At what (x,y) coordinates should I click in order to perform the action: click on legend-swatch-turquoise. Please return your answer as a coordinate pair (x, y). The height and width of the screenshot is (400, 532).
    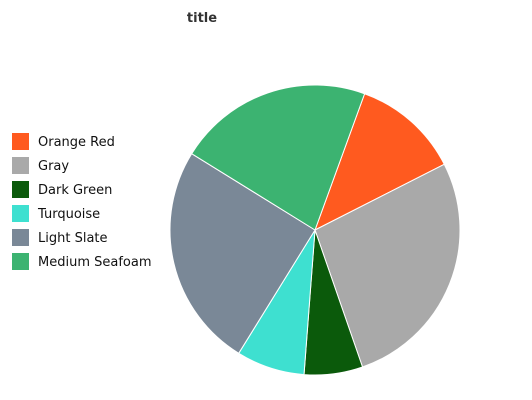
    Looking at the image, I should click on (20, 213).